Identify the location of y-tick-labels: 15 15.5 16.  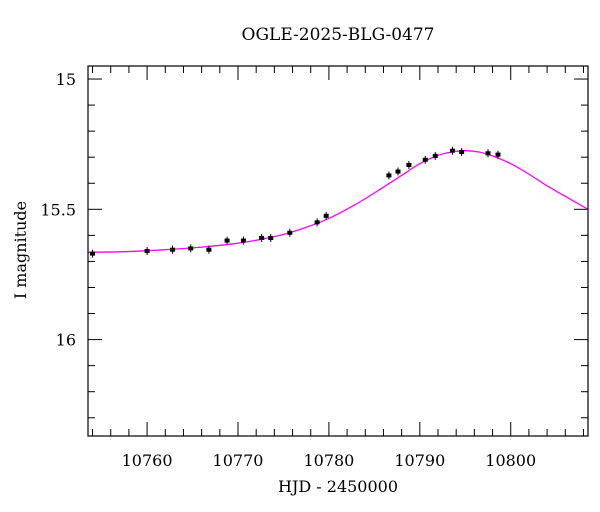
(58, 210).